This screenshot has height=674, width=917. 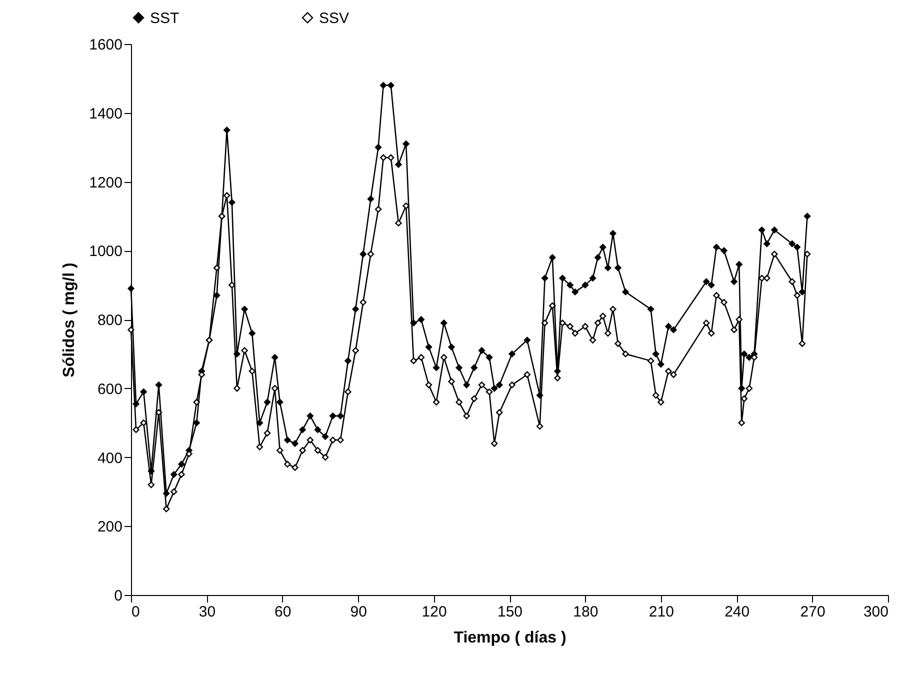 I want to click on x-tick-label: 240, so click(x=737, y=612).